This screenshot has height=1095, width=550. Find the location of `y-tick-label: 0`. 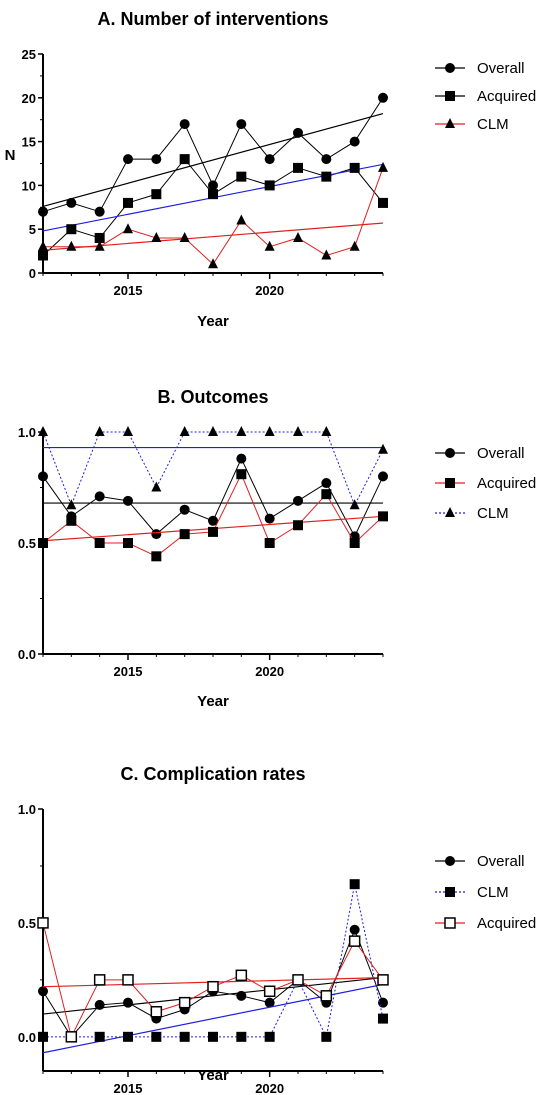

y-tick-label: 0 is located at coordinates (32, 273).